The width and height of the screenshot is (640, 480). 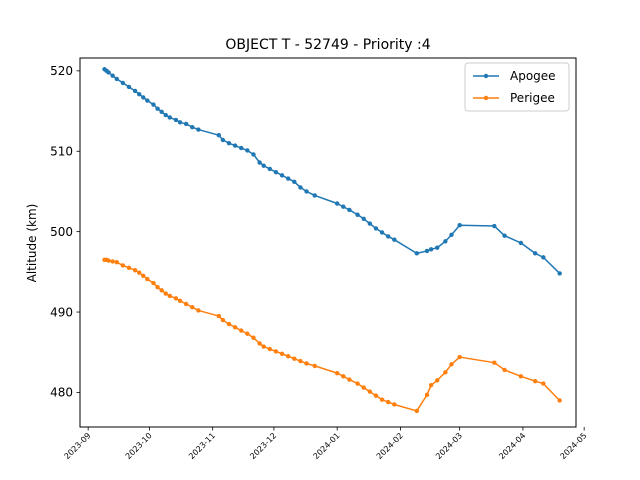 What do you see at coordinates (61, 71) in the screenshot?
I see `y-tick-label: 520` at bounding box center [61, 71].